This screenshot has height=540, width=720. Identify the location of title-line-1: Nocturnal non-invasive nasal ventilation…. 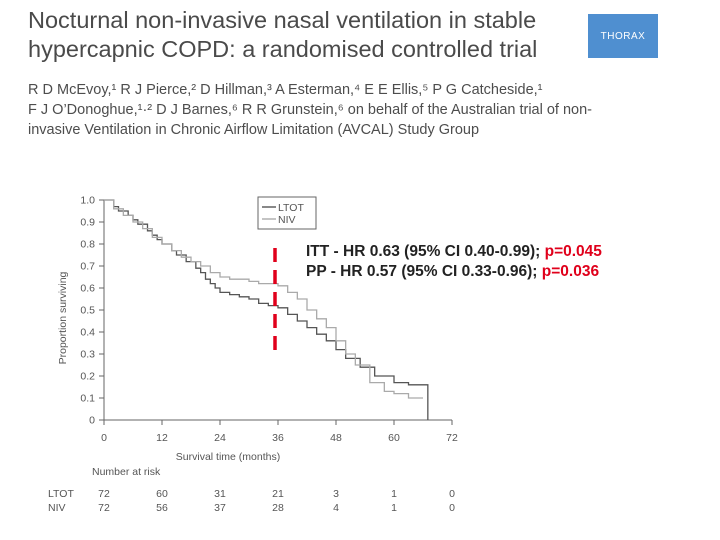
(282, 20).